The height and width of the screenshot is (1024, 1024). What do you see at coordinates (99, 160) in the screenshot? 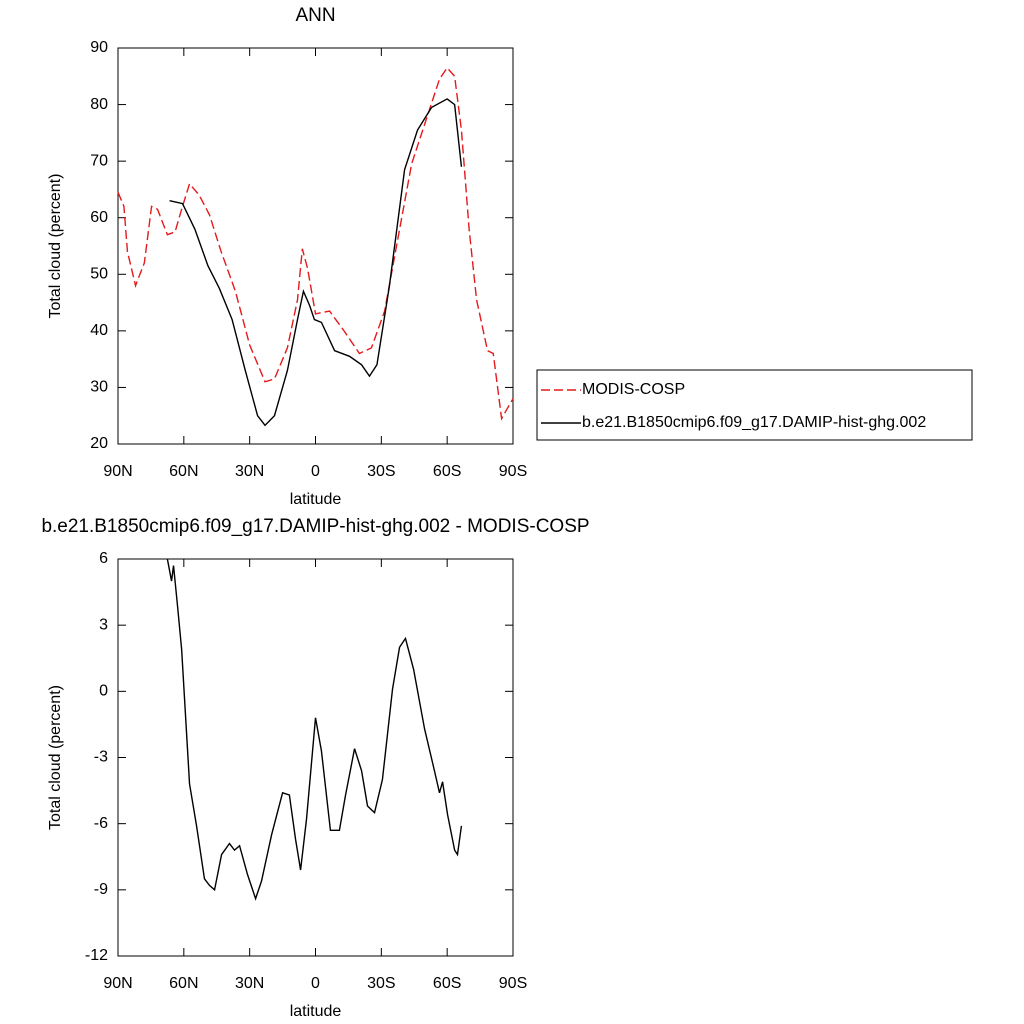
I see `y-tick-label: 70` at bounding box center [99, 160].